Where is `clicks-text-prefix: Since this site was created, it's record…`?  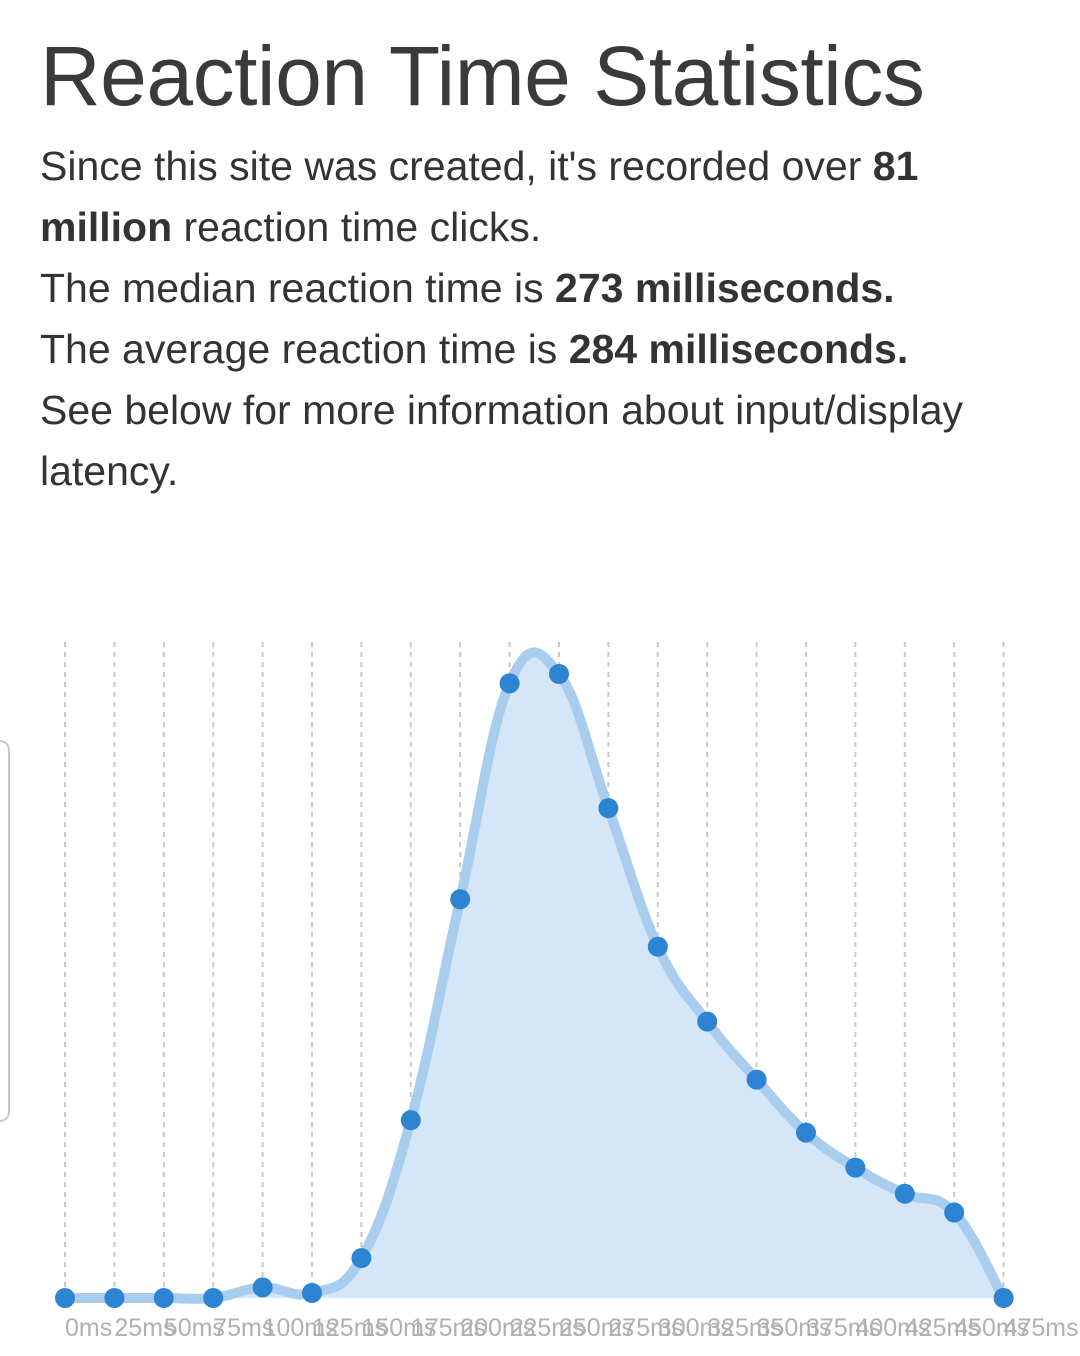
clicks-text-prefix: Since this site was created, it's record… is located at coordinates (456, 166).